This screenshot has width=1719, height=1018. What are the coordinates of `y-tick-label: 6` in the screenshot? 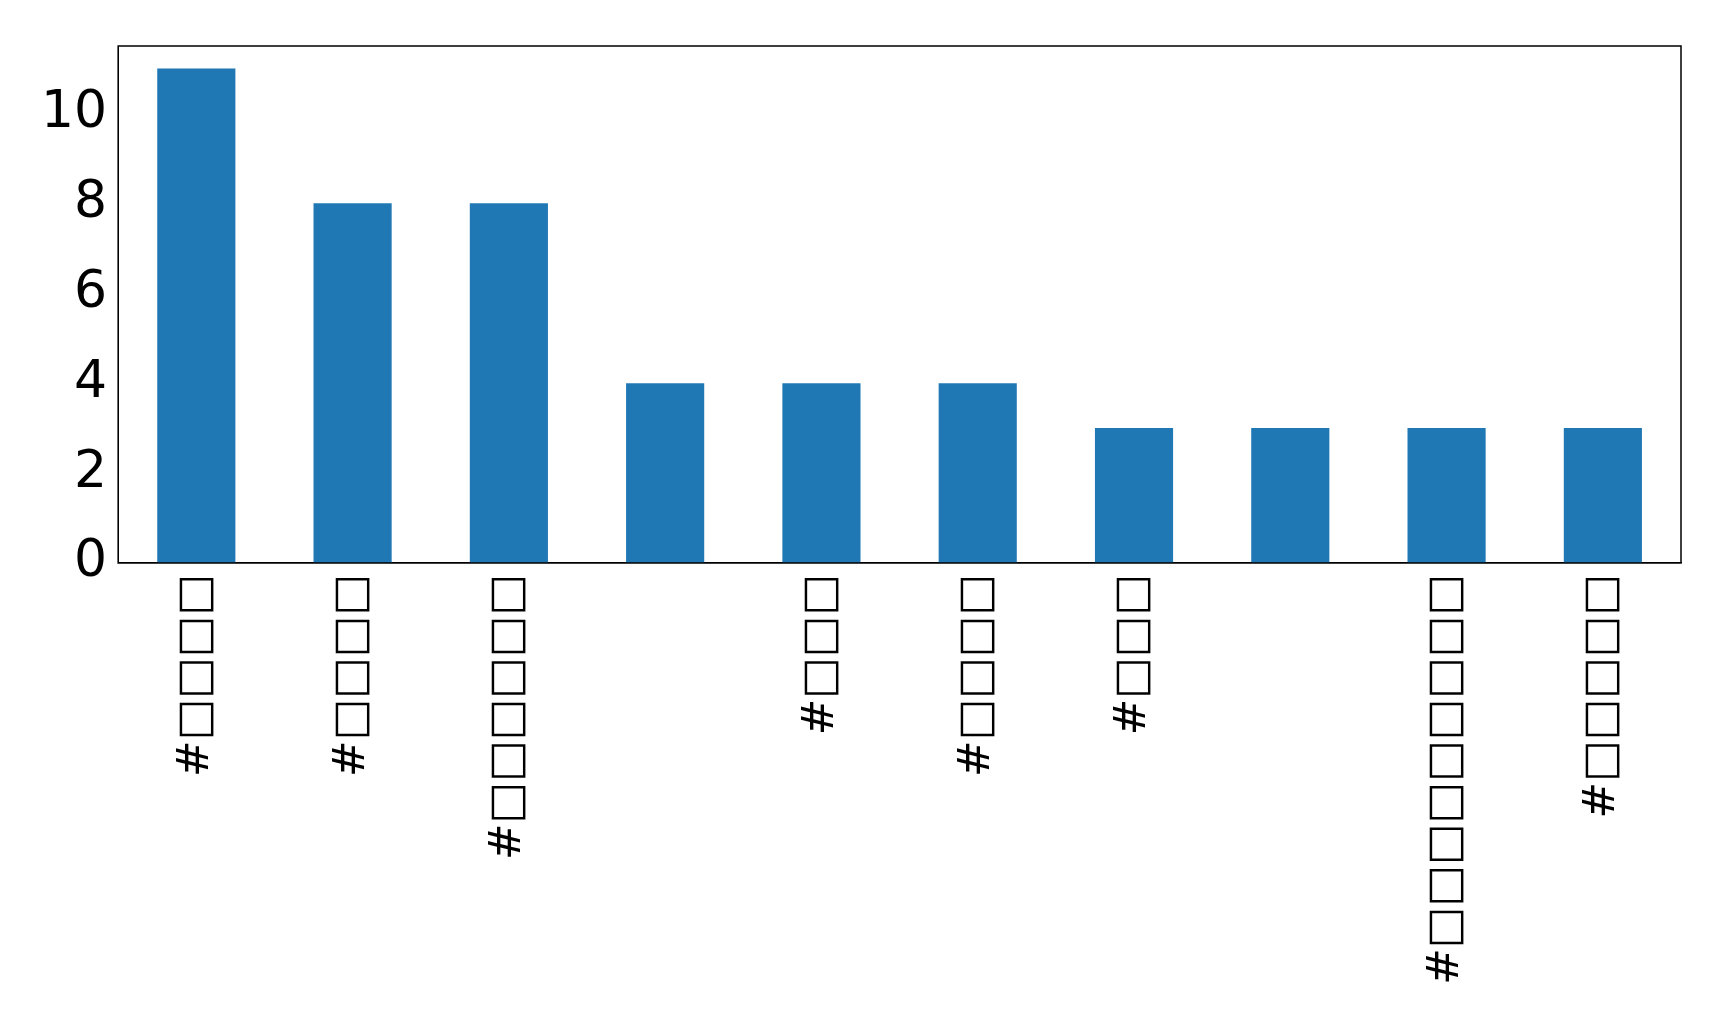 It's located at (91, 288).